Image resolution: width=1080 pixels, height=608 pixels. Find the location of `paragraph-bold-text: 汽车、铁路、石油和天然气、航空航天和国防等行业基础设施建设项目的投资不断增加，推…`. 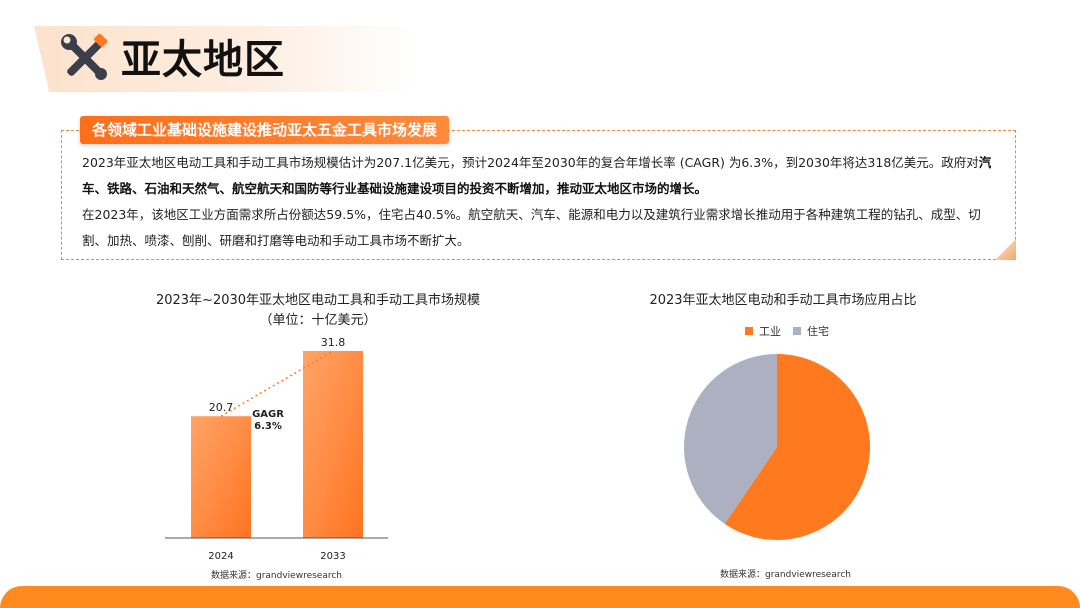

paragraph-bold-text: 汽车、铁路、石油和天然气、航空航天和国防等行业基础设施建设项目的投资不断增加，推… is located at coordinates (537, 175).